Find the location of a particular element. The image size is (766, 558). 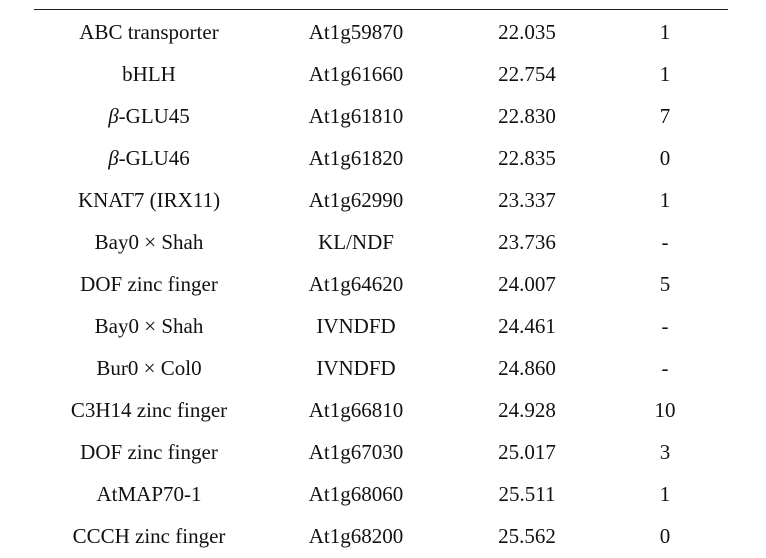

count-cell: 7 is located at coordinates (665, 116).